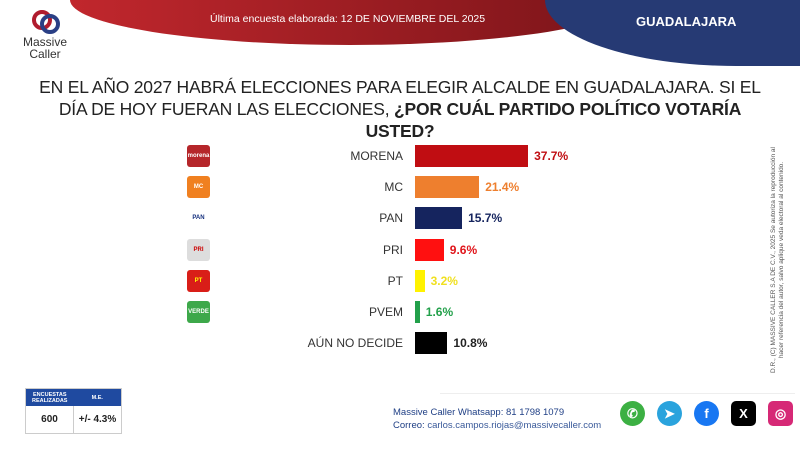 The image size is (800, 450). I want to click on margin-value: +/- 4.3%, so click(97, 419).